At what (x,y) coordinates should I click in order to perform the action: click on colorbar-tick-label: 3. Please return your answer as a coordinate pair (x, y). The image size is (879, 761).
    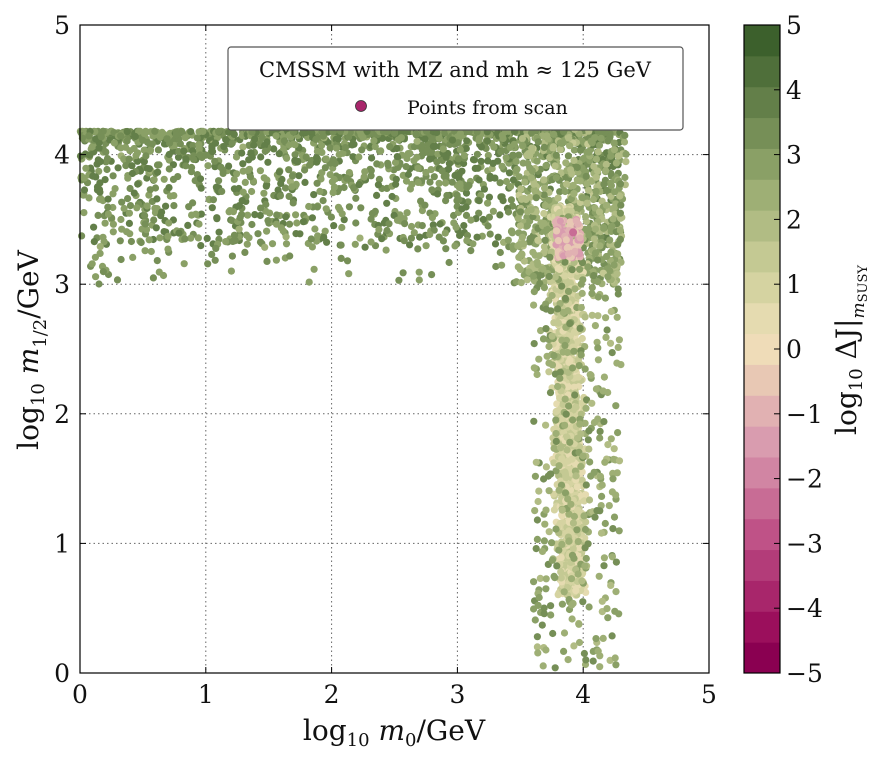
    Looking at the image, I should click on (794, 155).